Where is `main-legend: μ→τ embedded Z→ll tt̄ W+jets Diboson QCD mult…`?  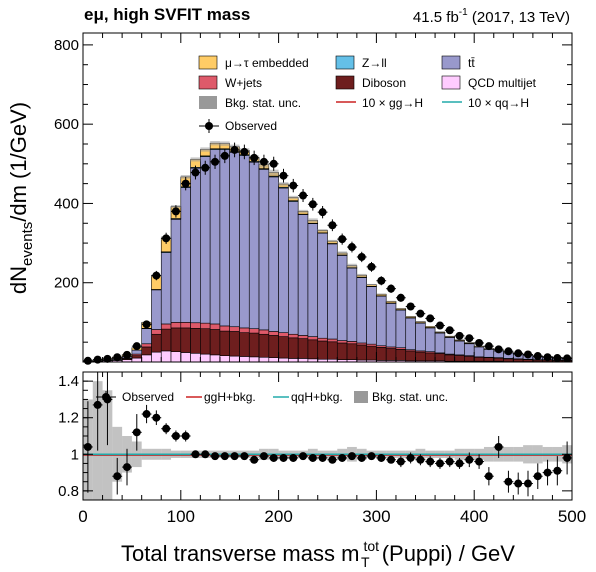 main-legend: μ→τ embedded Z→ll tt̄ W+jets Diboson QCD mult… is located at coordinates (367, 94).